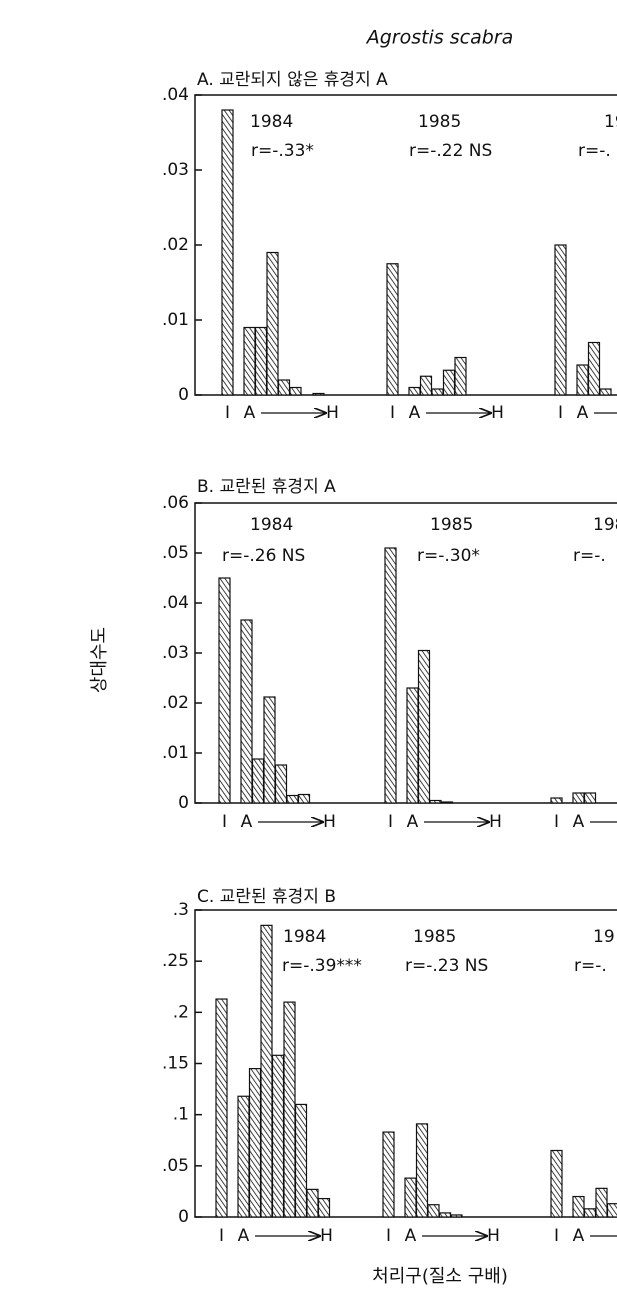 The height and width of the screenshot is (1294, 617). What do you see at coordinates (439, 38) in the screenshot?
I see `chart-title: Agrostis scabra` at bounding box center [439, 38].